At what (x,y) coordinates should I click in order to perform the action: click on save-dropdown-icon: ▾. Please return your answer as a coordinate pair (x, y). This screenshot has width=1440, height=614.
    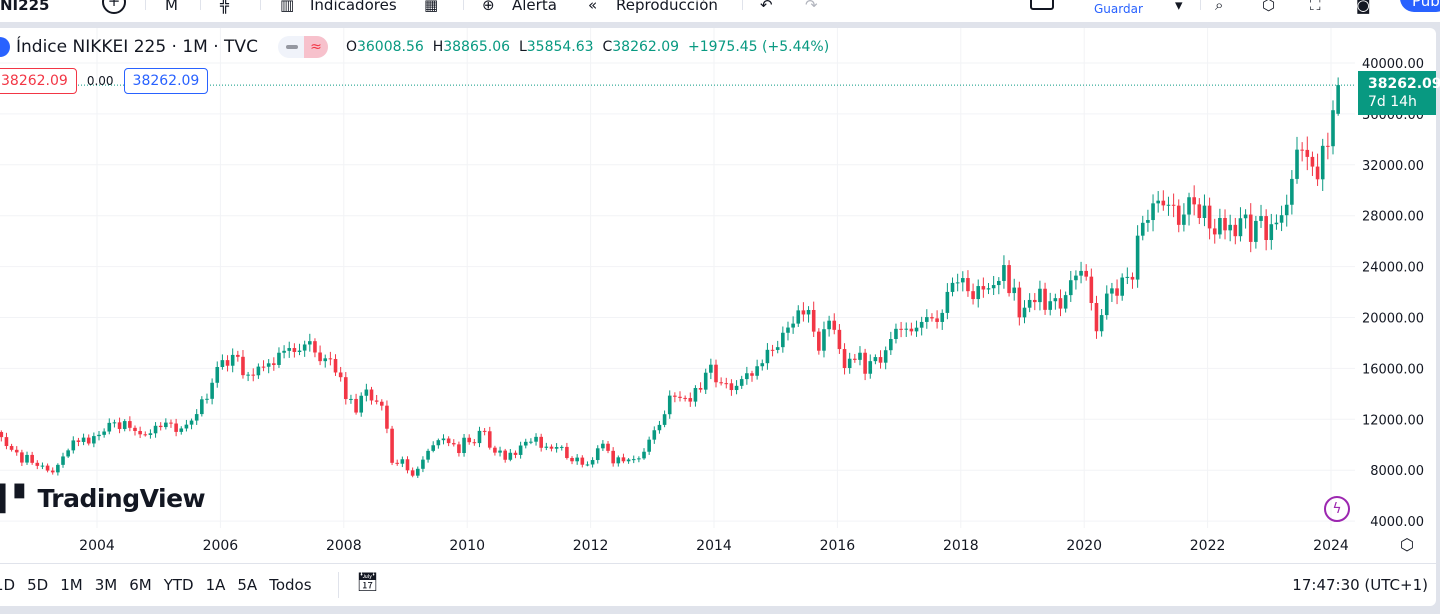
    Looking at the image, I should click on (1179, 7).